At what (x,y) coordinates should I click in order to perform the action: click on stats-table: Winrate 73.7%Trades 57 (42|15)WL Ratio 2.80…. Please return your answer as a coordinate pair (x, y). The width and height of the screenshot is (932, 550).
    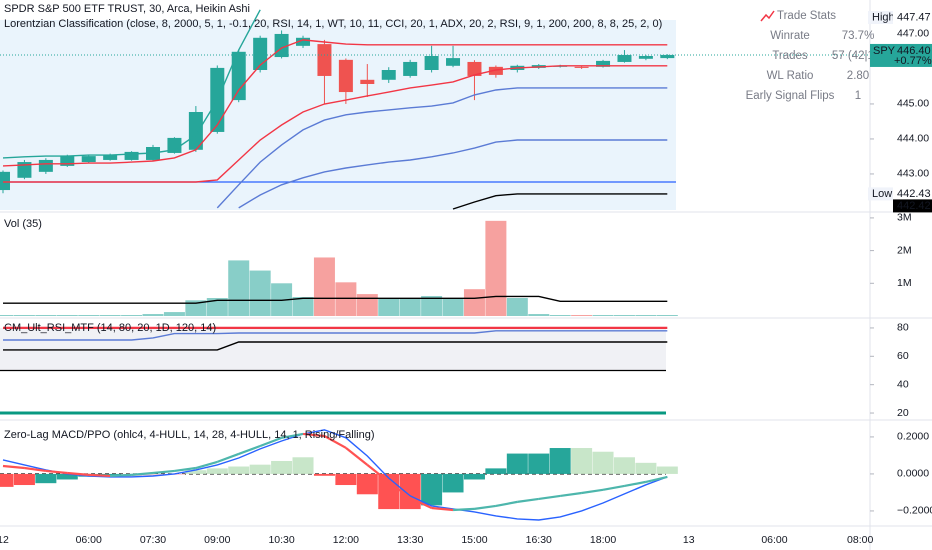
    Looking at the image, I should click on (815, 66).